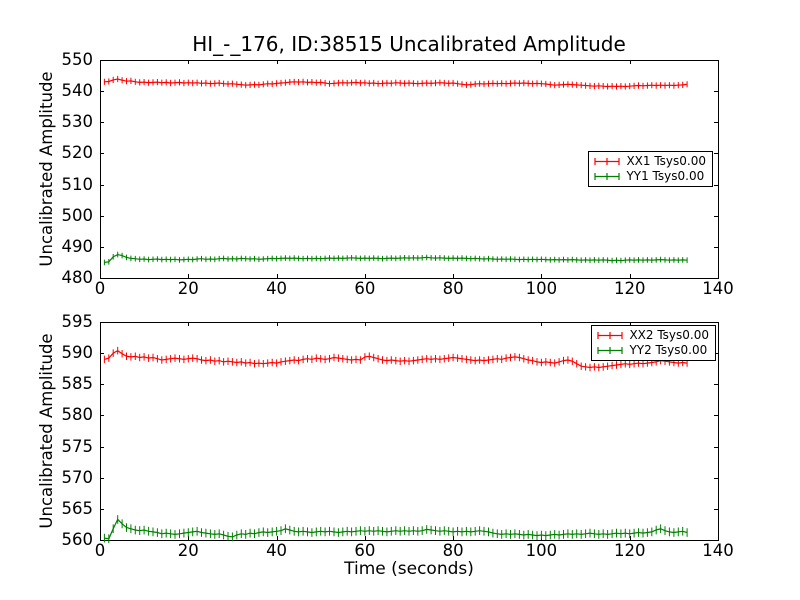  Describe the element at coordinates (77, 246) in the screenshot. I see `y-tick-label: 490` at that location.